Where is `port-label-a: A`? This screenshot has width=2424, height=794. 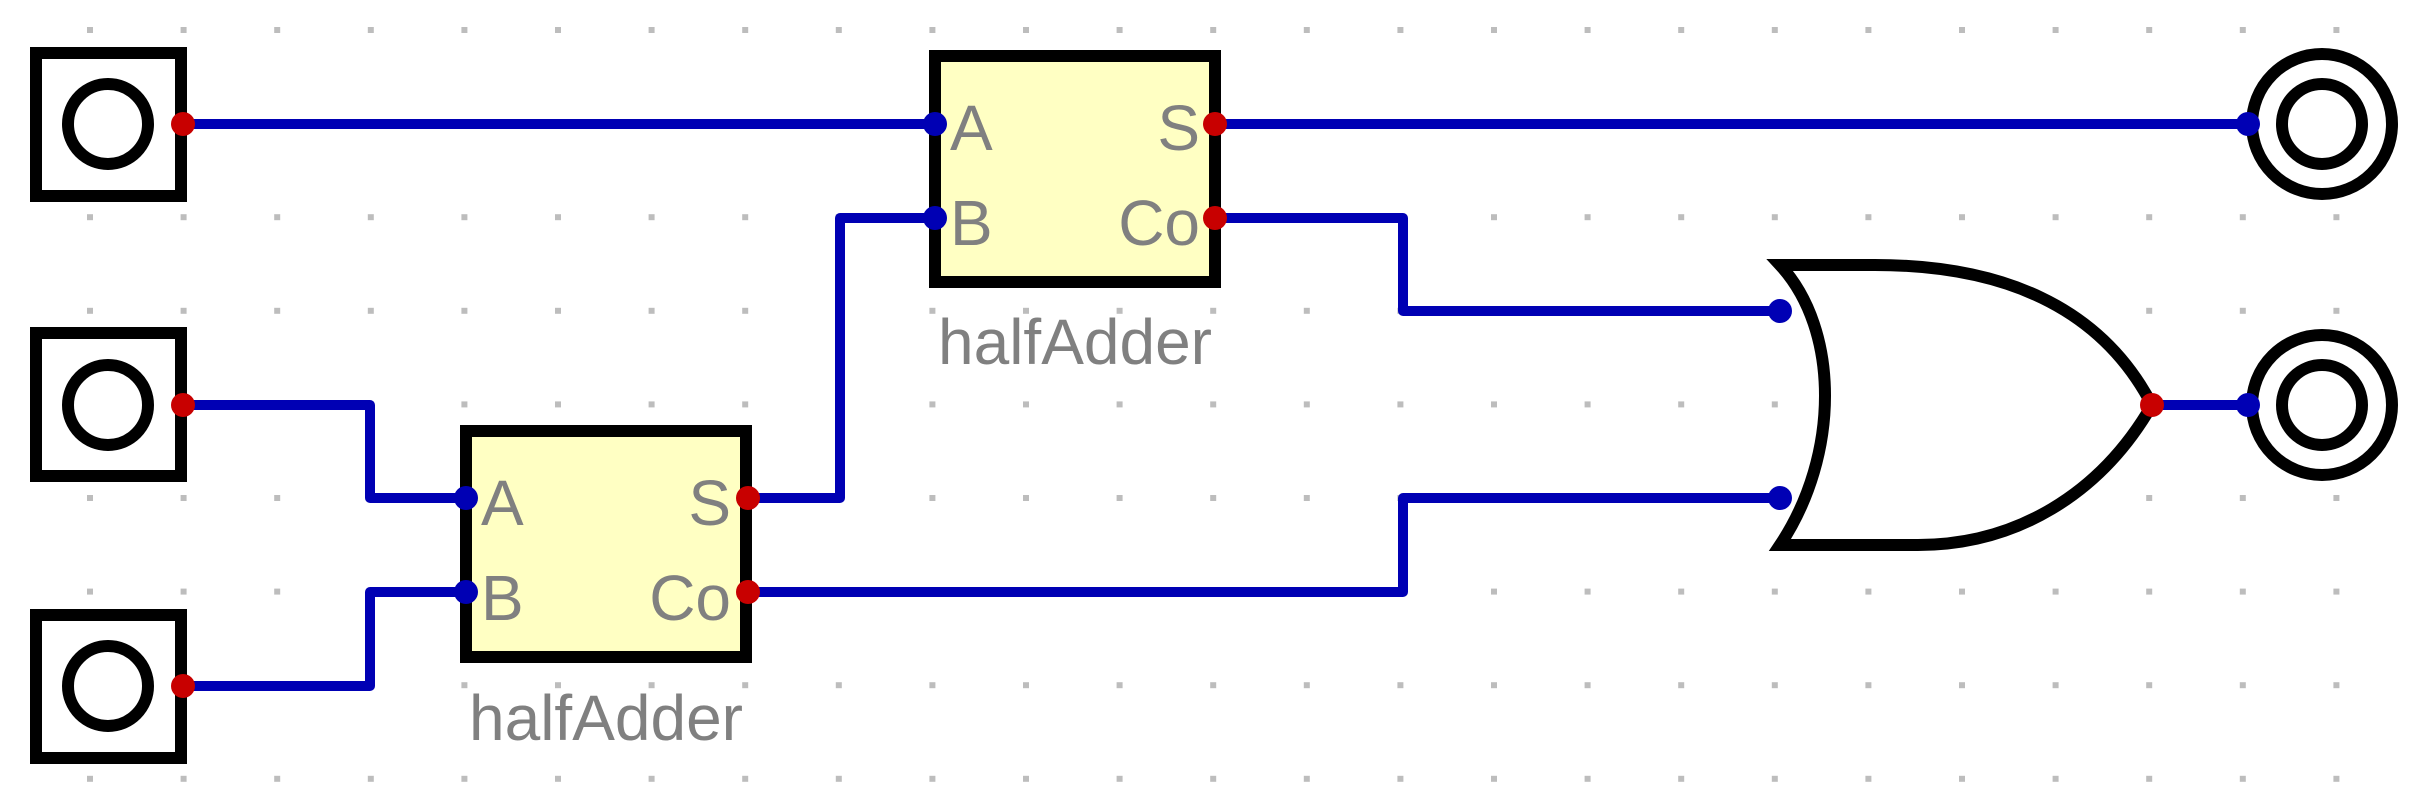
port-label-a: A is located at coordinates (502, 503).